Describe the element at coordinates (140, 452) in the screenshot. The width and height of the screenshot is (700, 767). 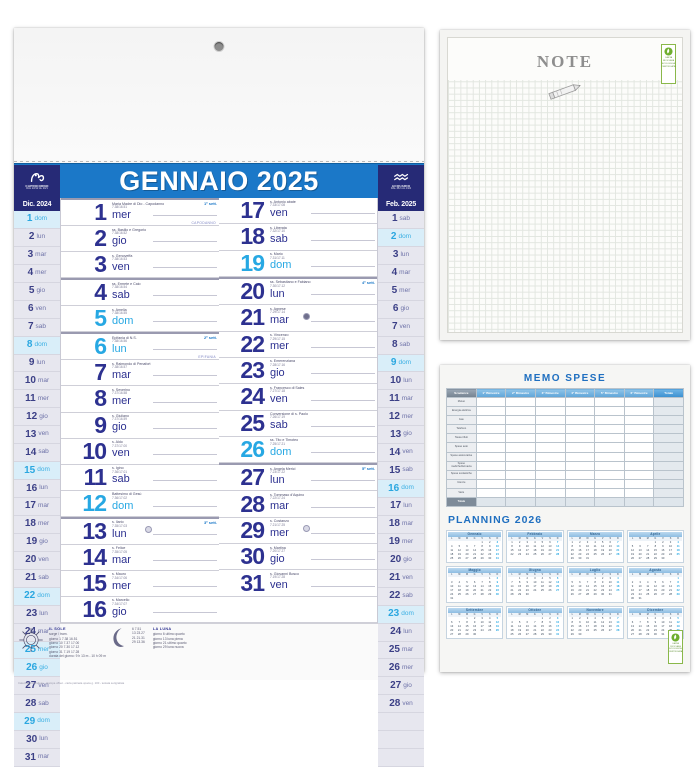
I see `day-row: 10 s. Aldo 7.37/17.00 ven` at that location.